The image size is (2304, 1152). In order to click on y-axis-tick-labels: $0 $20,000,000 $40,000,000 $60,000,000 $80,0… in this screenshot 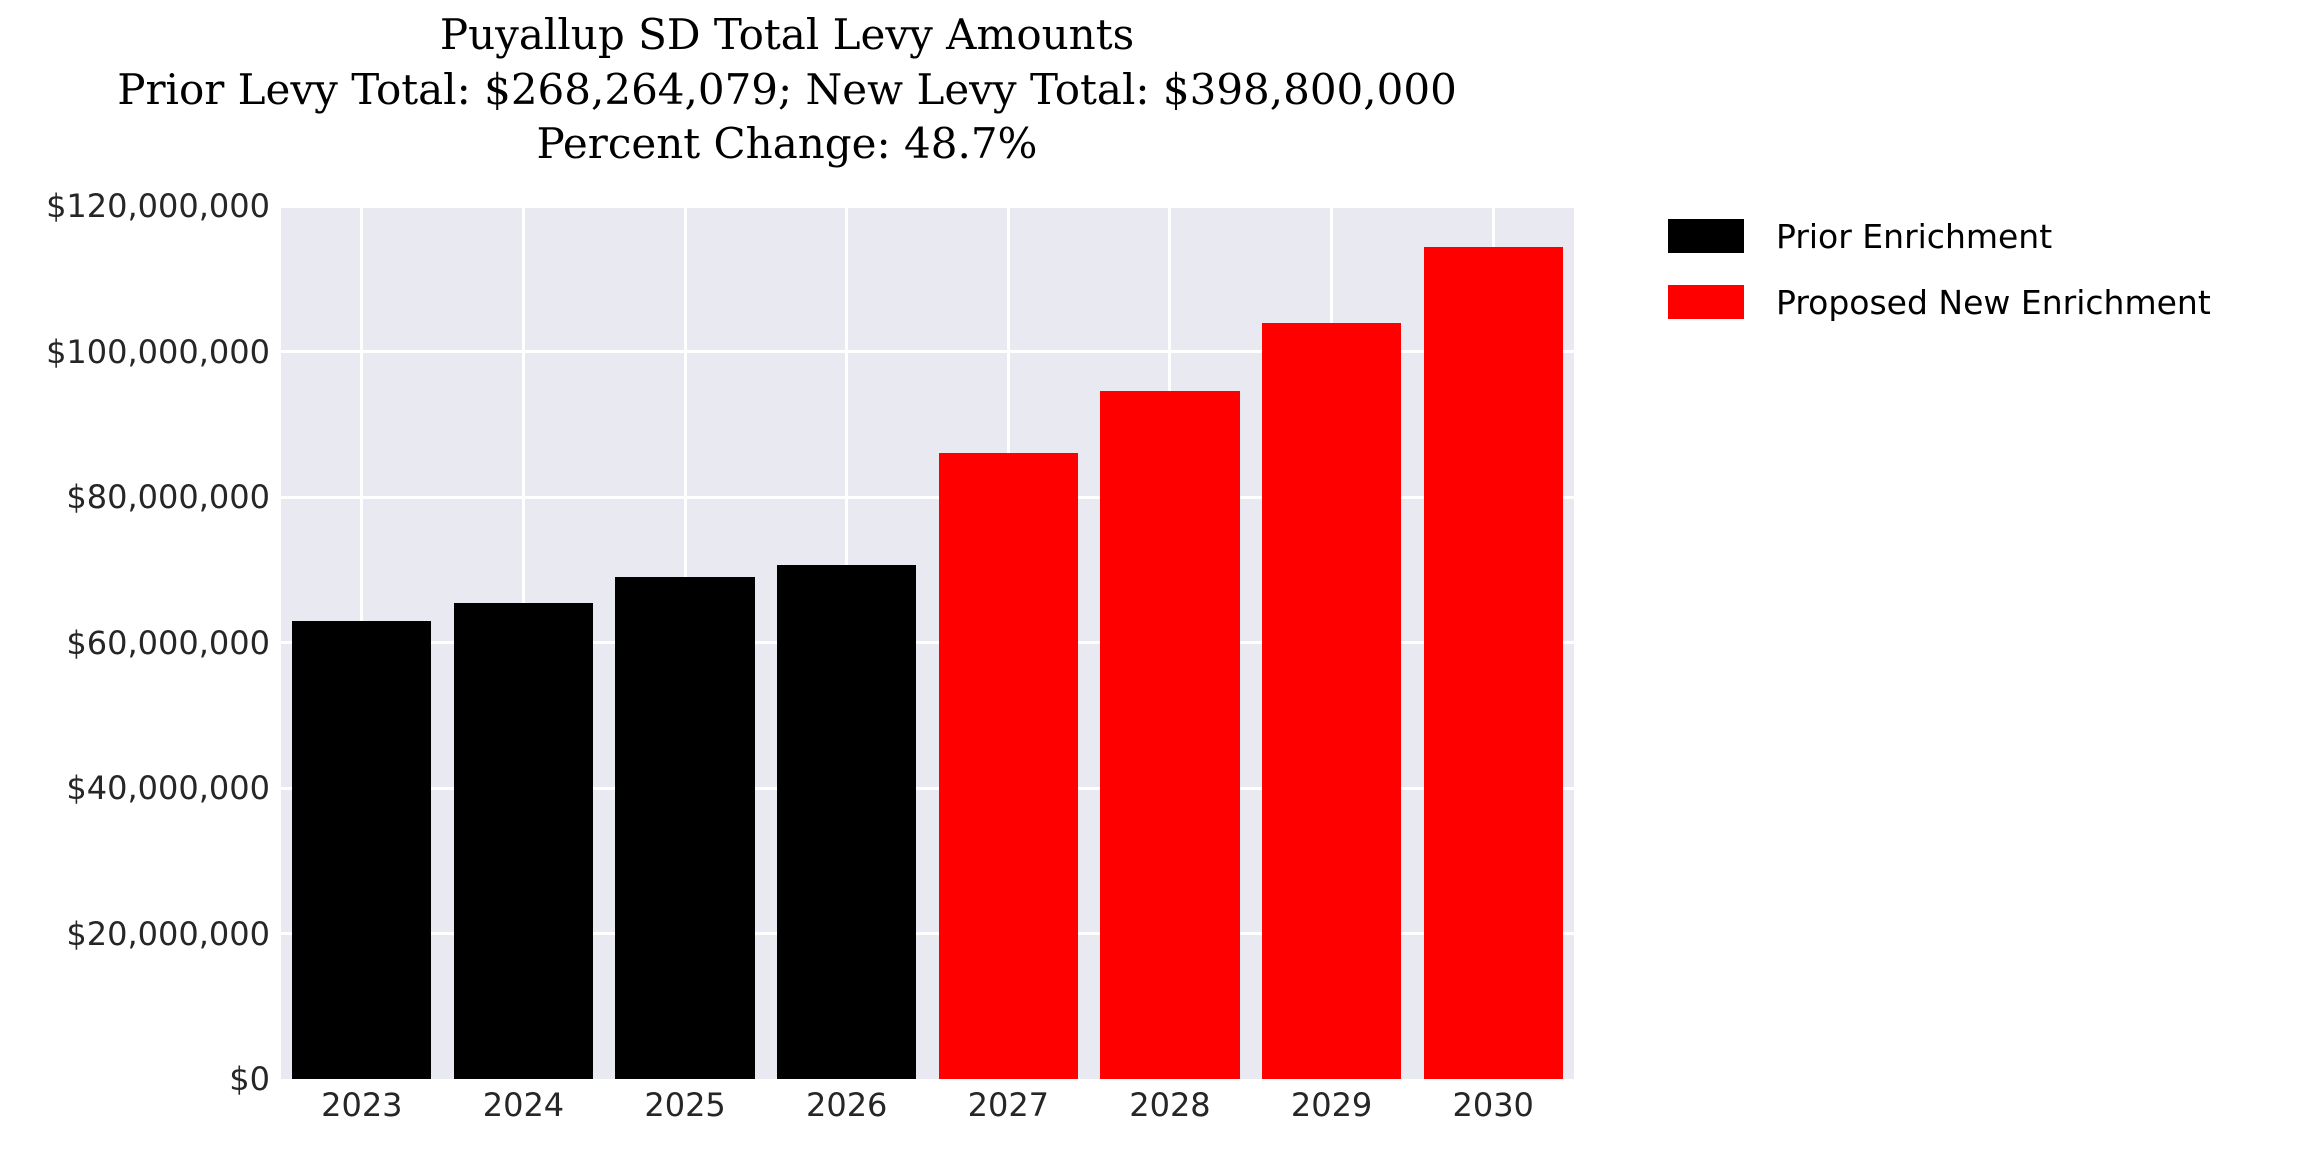, I will do `click(135, 576)`.